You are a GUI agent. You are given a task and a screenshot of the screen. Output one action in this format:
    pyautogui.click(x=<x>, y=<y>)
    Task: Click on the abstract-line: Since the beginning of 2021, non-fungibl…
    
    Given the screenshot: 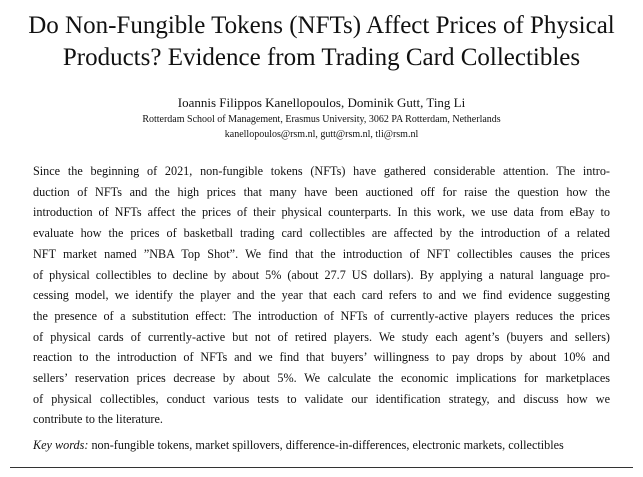 What is the action you would take?
    pyautogui.click(x=321, y=171)
    